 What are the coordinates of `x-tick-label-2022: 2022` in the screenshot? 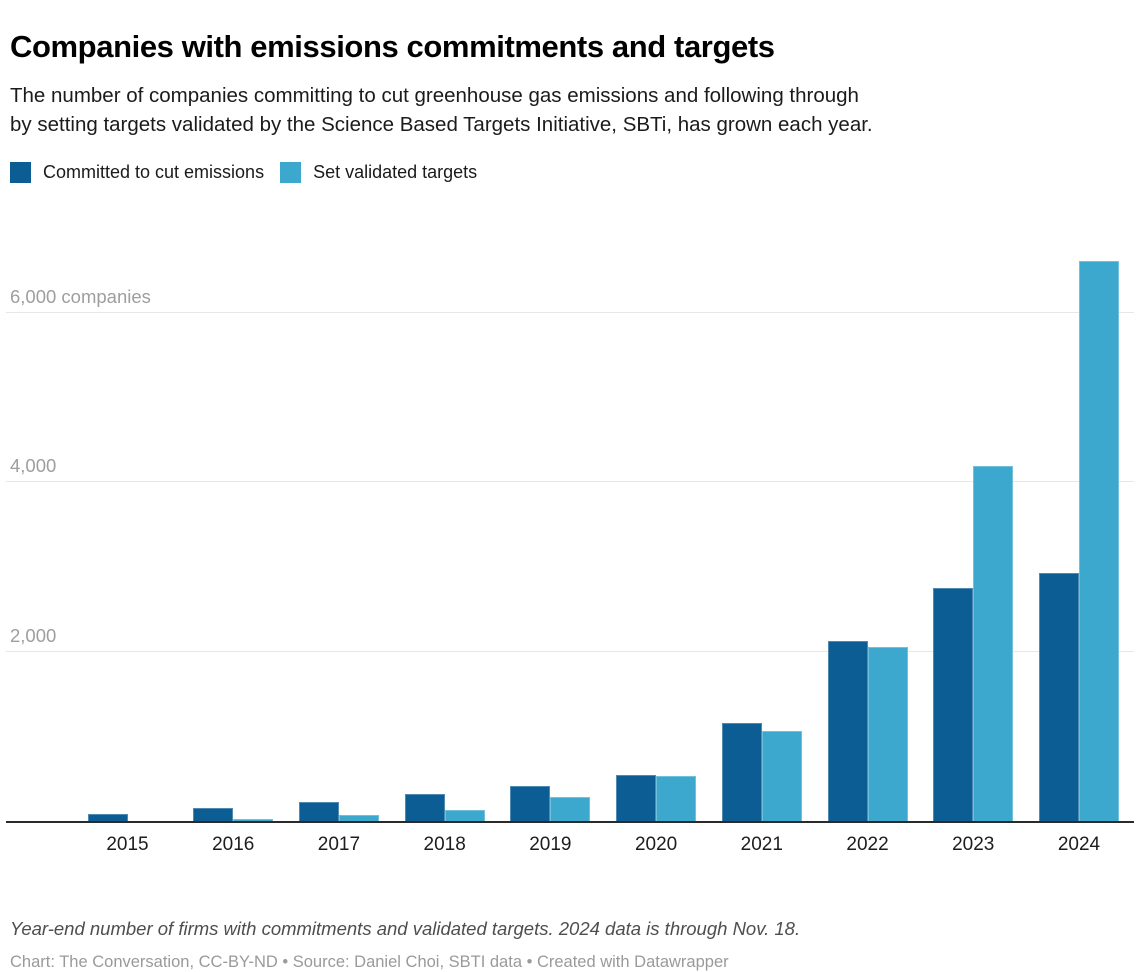 It's located at (867, 844).